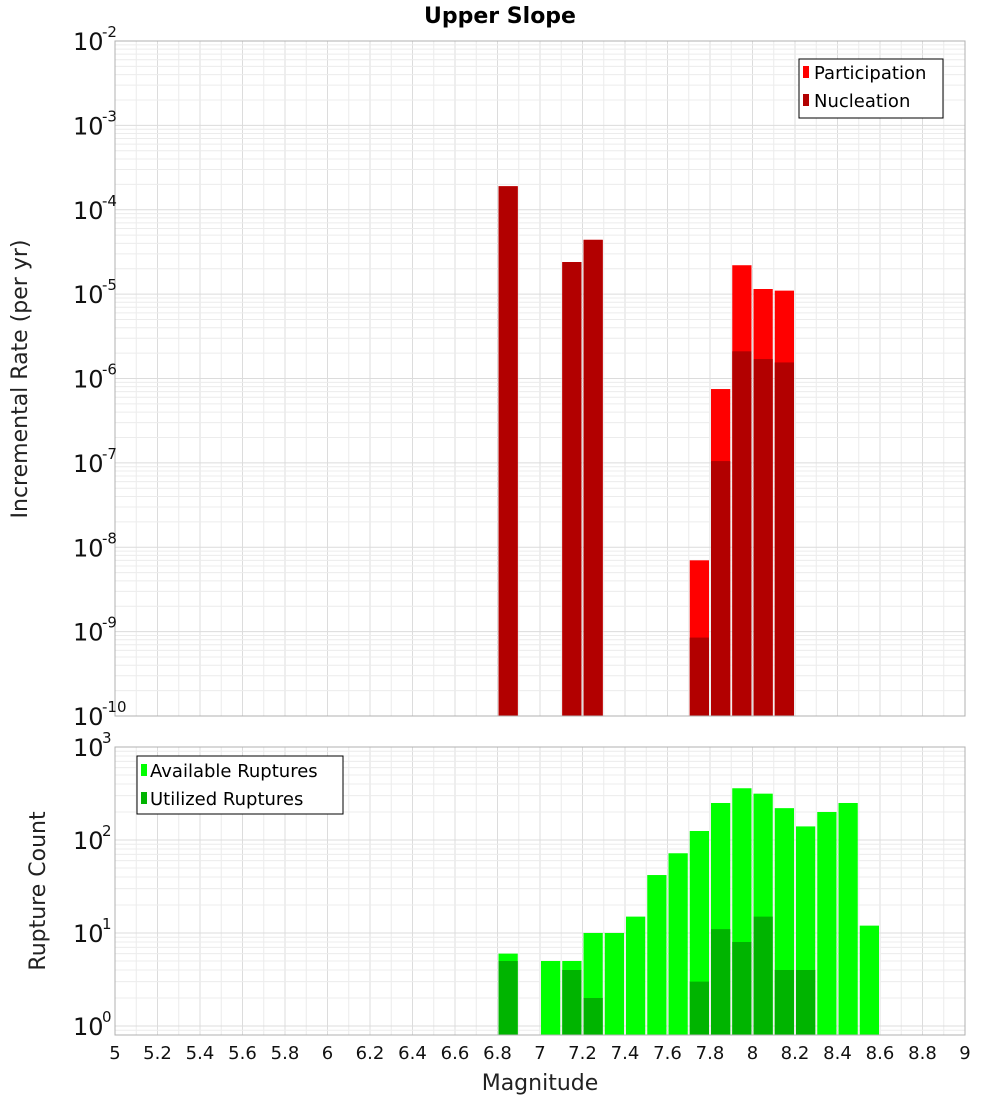 The width and height of the screenshot is (1000, 1100). I want to click on top-legend-box, so click(871, 88).